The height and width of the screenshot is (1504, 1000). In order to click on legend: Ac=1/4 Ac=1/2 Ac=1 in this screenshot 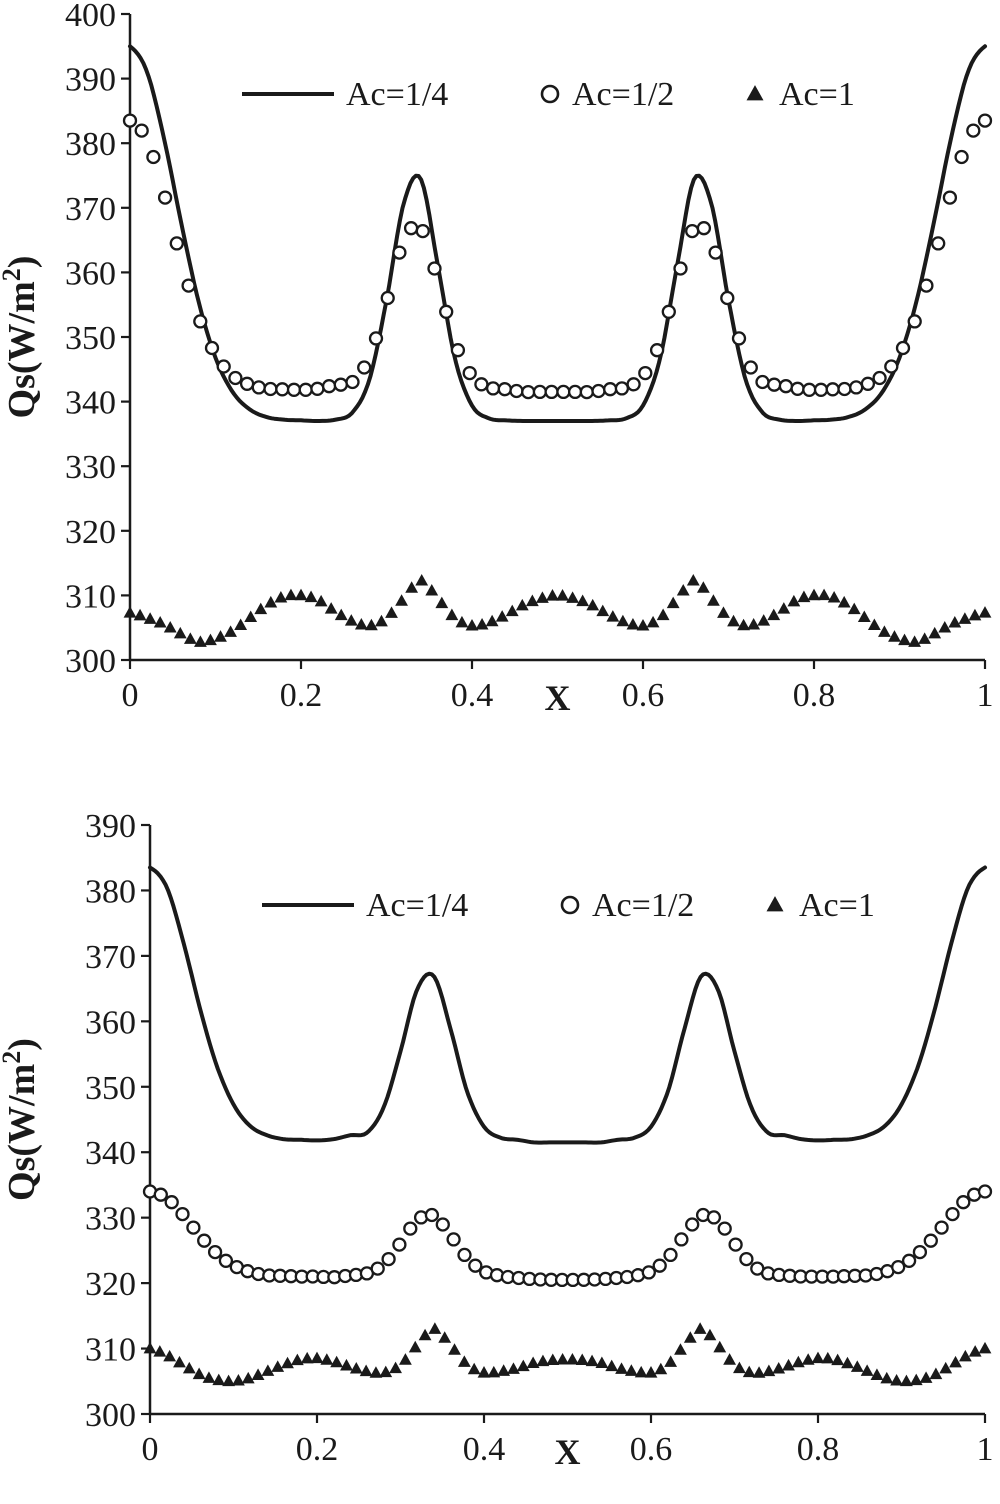, I will do `click(568, 905)`.